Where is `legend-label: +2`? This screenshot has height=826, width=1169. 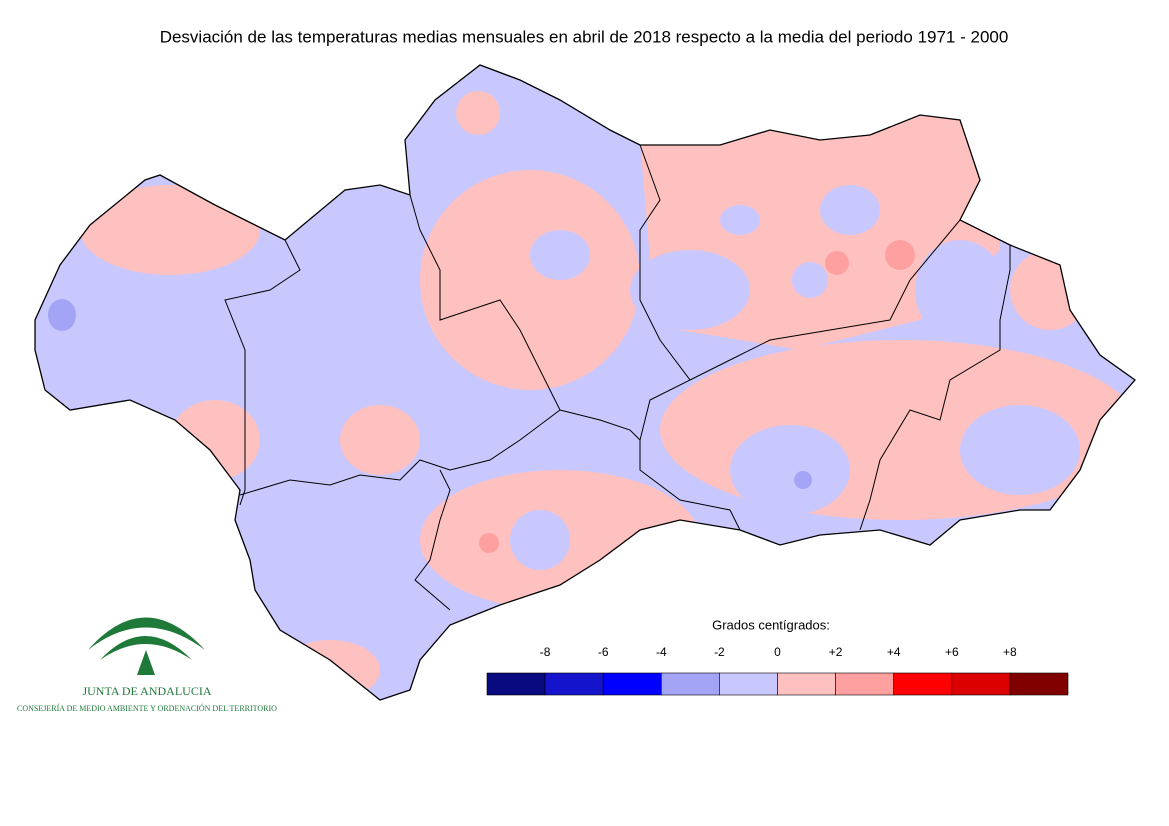 legend-label: +2 is located at coordinates (836, 652).